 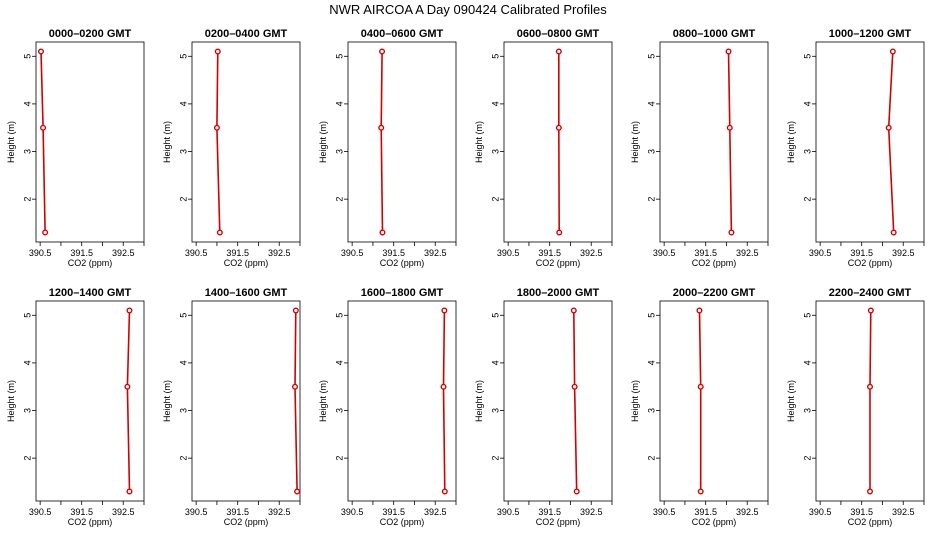 What do you see at coordinates (402, 293) in the screenshot?
I see `panel-title: 1600–1800 GMT` at bounding box center [402, 293].